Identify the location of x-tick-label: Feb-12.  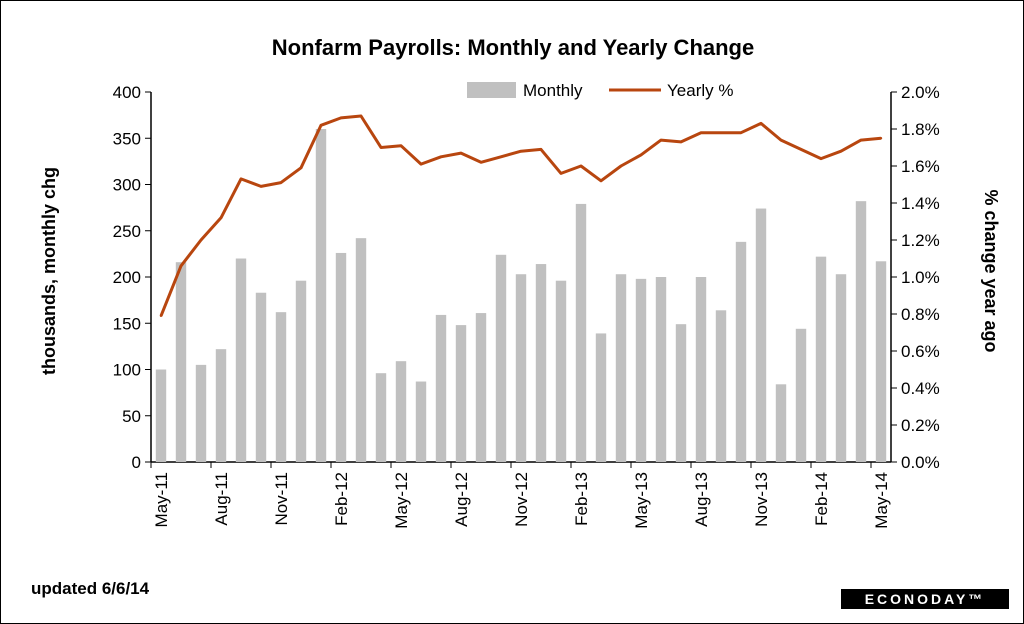
(341, 499).